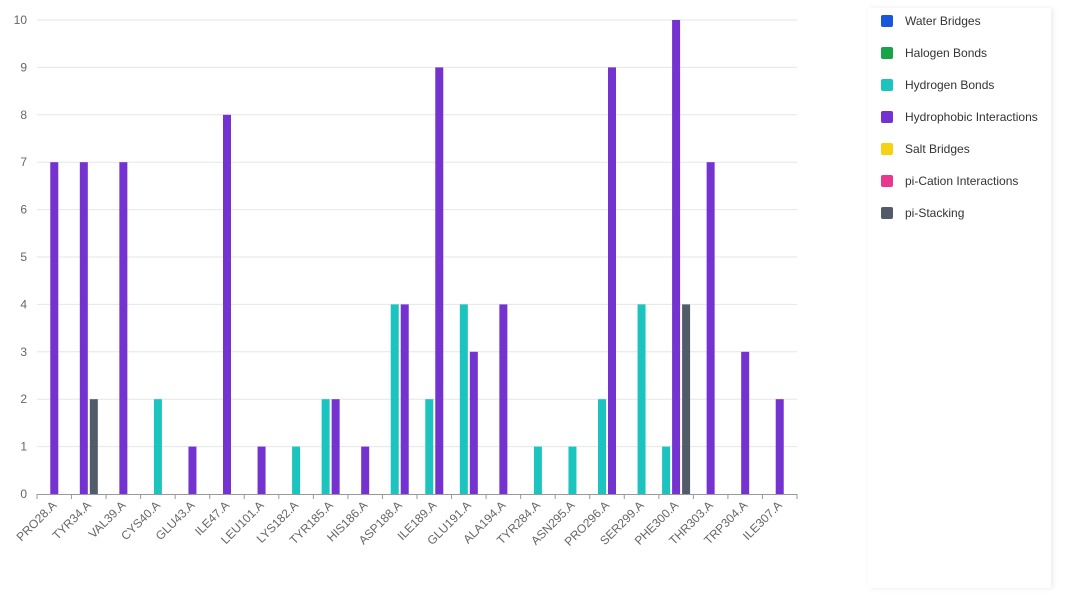 This screenshot has width=1065, height=597. I want to click on legend-item: Salt Bridges, so click(925, 149).